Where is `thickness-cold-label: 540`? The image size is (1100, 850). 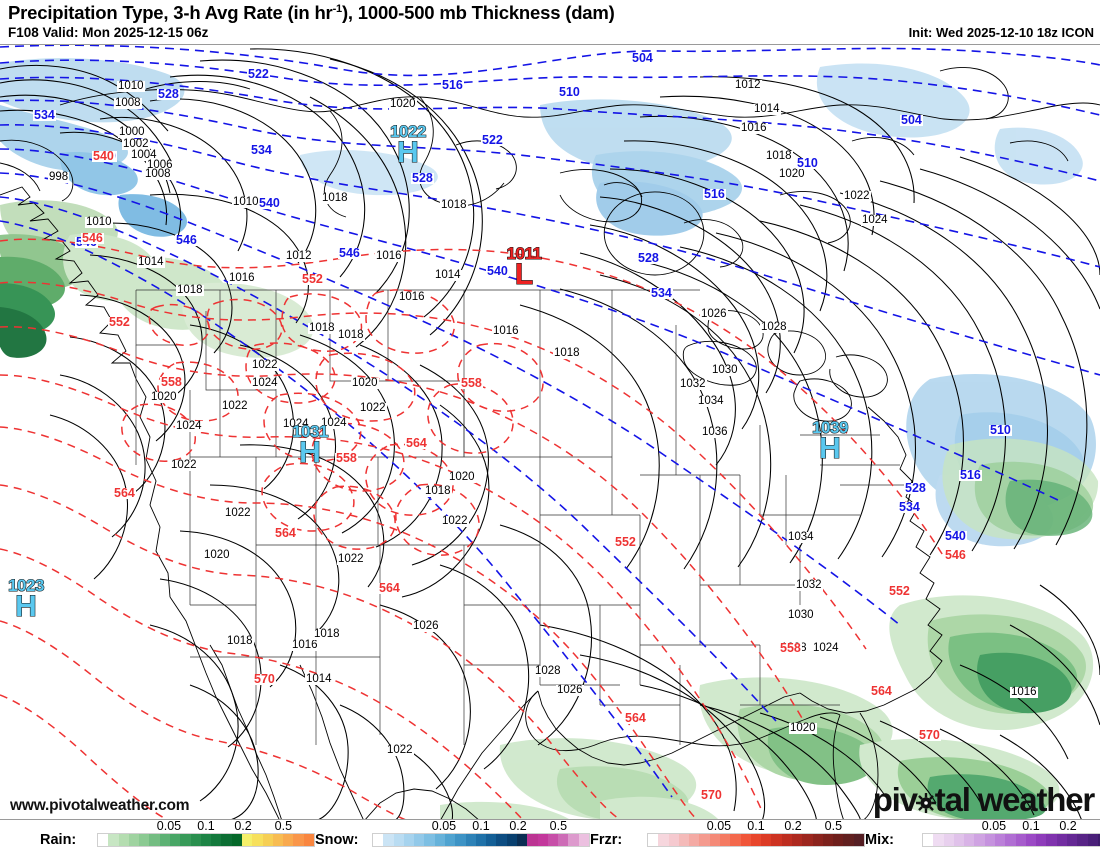
thickness-cold-label: 540 is located at coordinates (955, 536).